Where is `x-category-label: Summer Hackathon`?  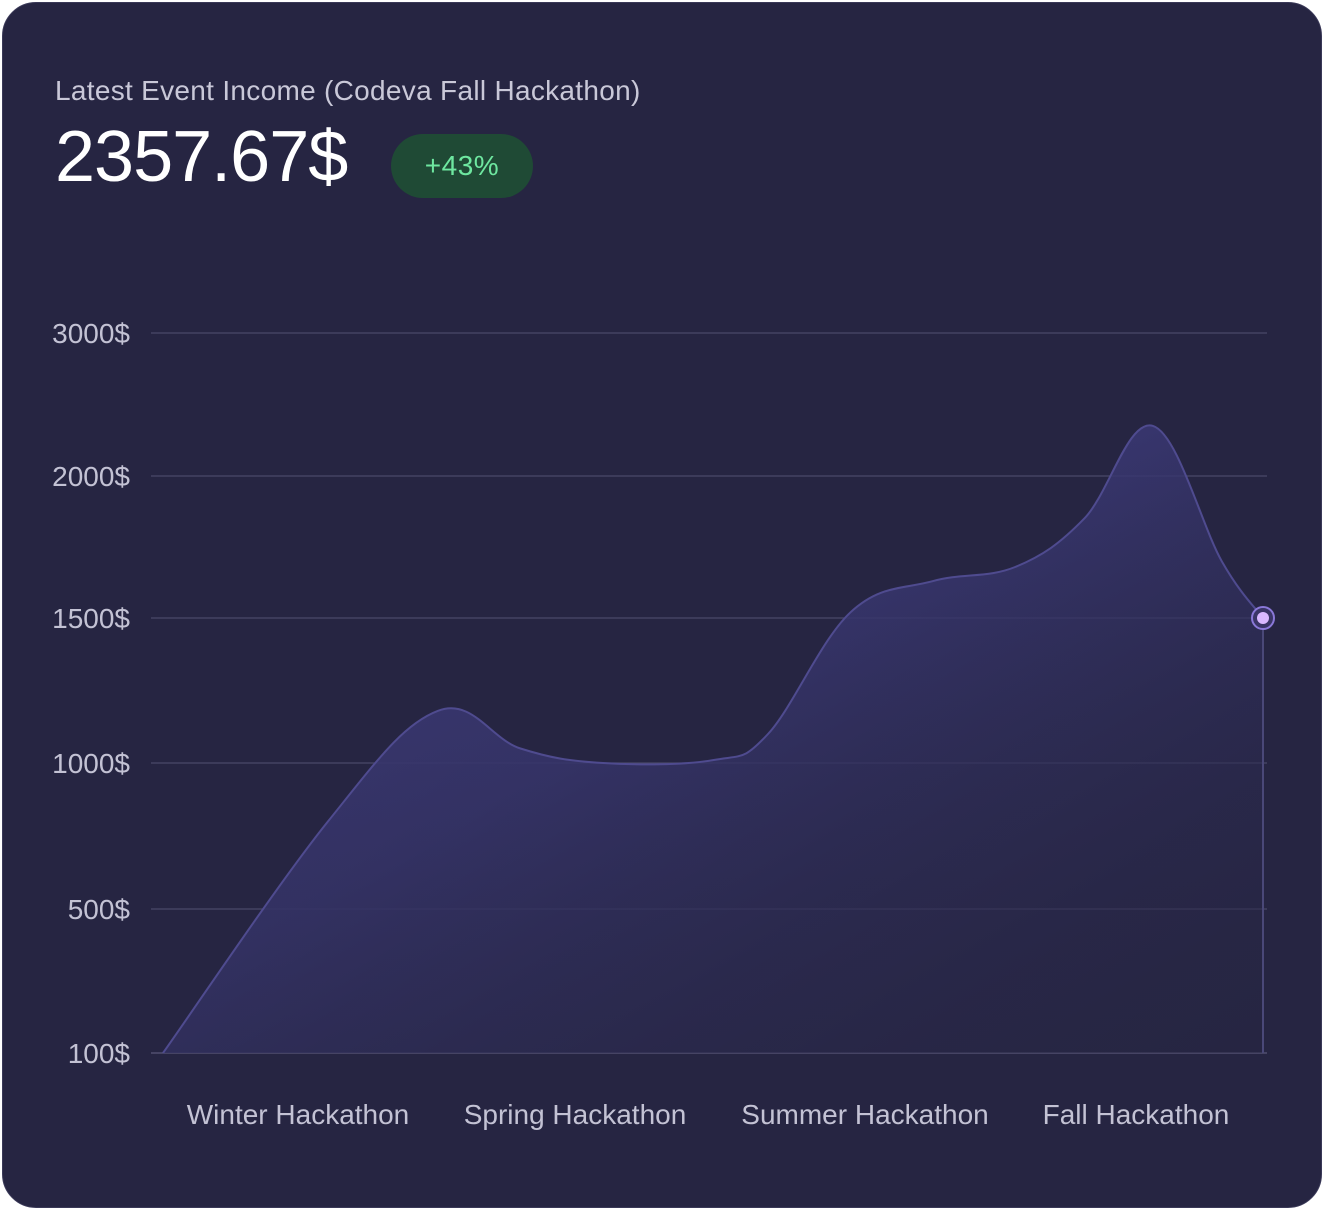
x-category-label: Summer Hackathon is located at coordinates (864, 1114).